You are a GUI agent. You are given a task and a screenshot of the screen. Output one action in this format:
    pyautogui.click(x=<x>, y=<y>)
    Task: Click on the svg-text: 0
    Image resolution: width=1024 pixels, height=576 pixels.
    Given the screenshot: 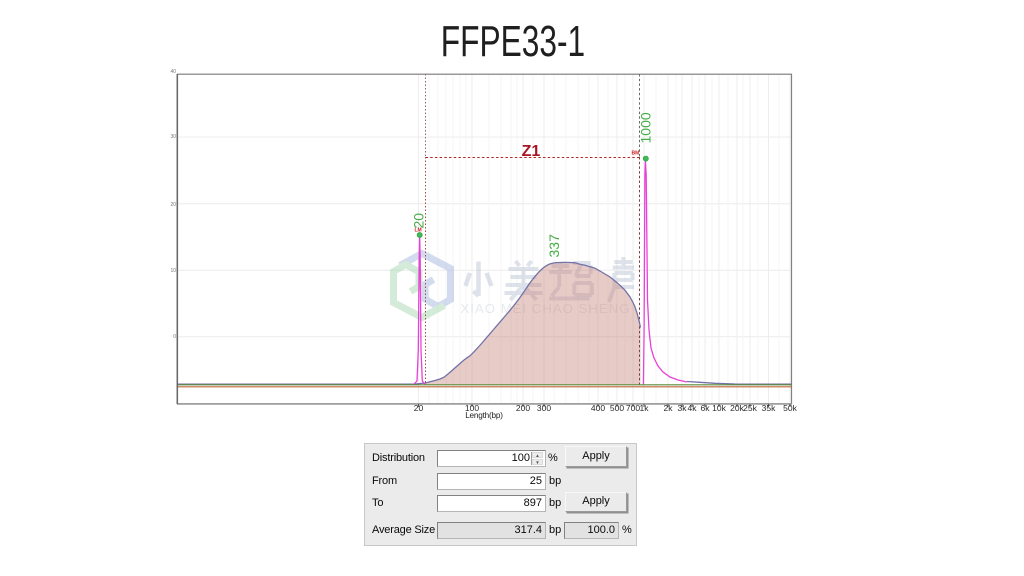 What is the action you would take?
    pyautogui.click(x=174, y=337)
    